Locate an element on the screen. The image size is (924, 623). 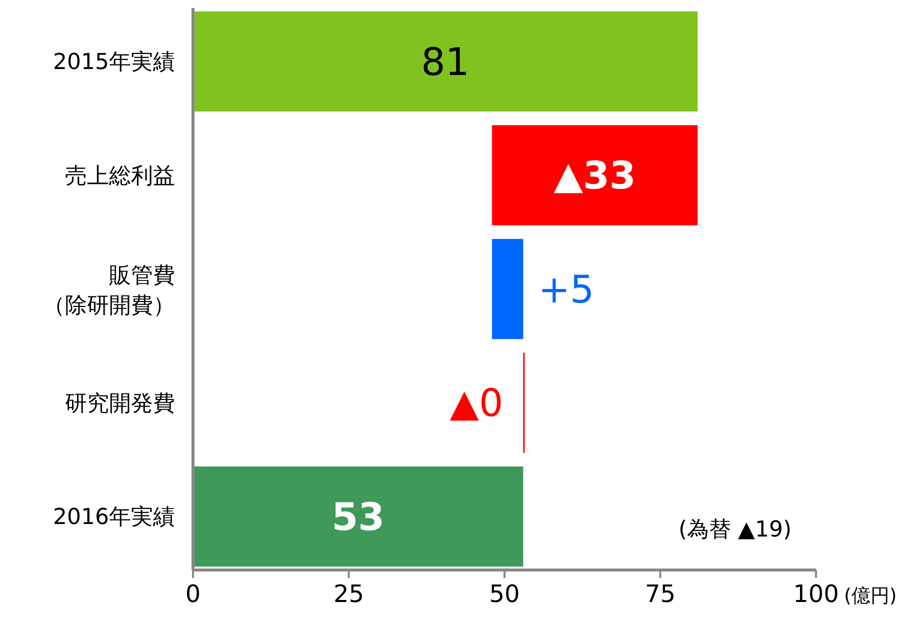
x-tick-label: 50 is located at coordinates (504, 594).